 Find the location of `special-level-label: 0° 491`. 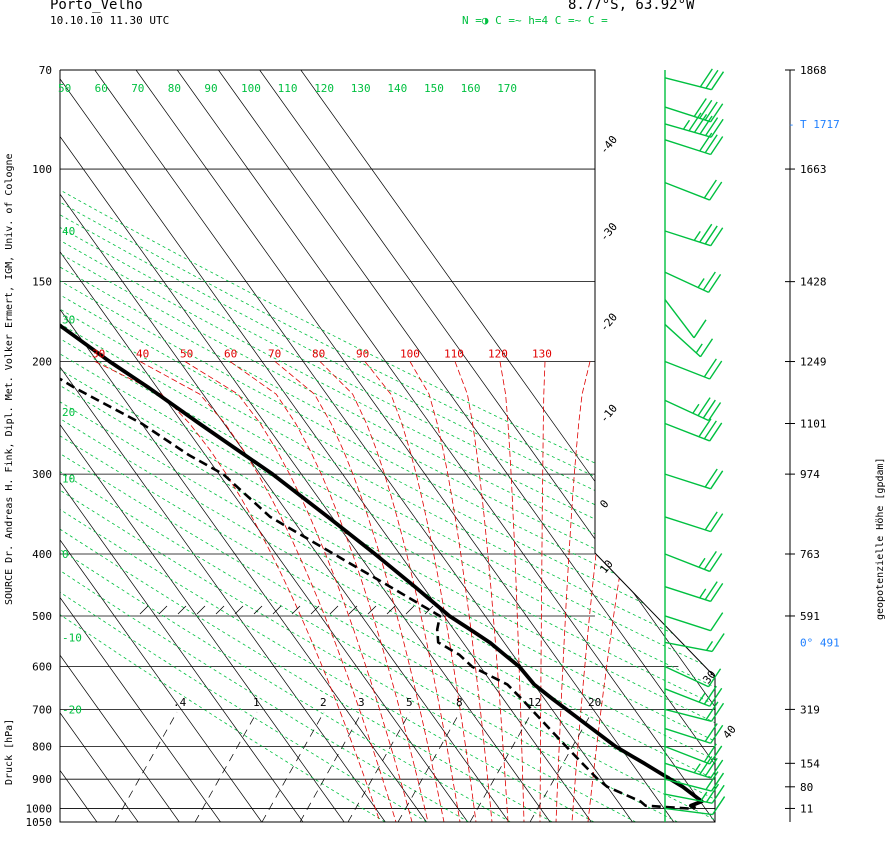

special-level-label: 0° 491 is located at coordinates (820, 642).